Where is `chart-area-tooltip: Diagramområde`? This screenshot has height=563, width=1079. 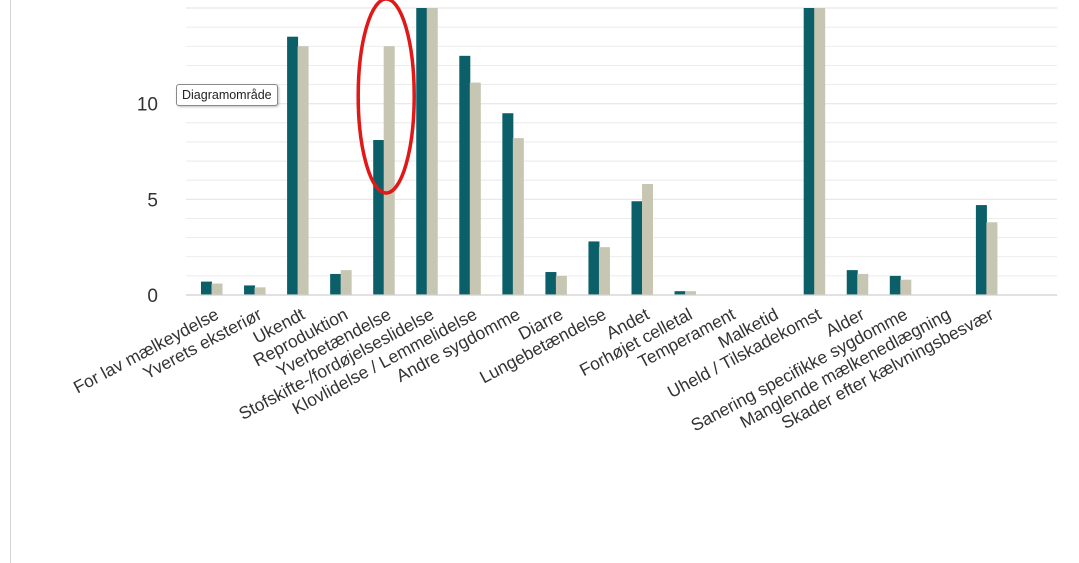
chart-area-tooltip: Diagramområde is located at coordinates (227, 95).